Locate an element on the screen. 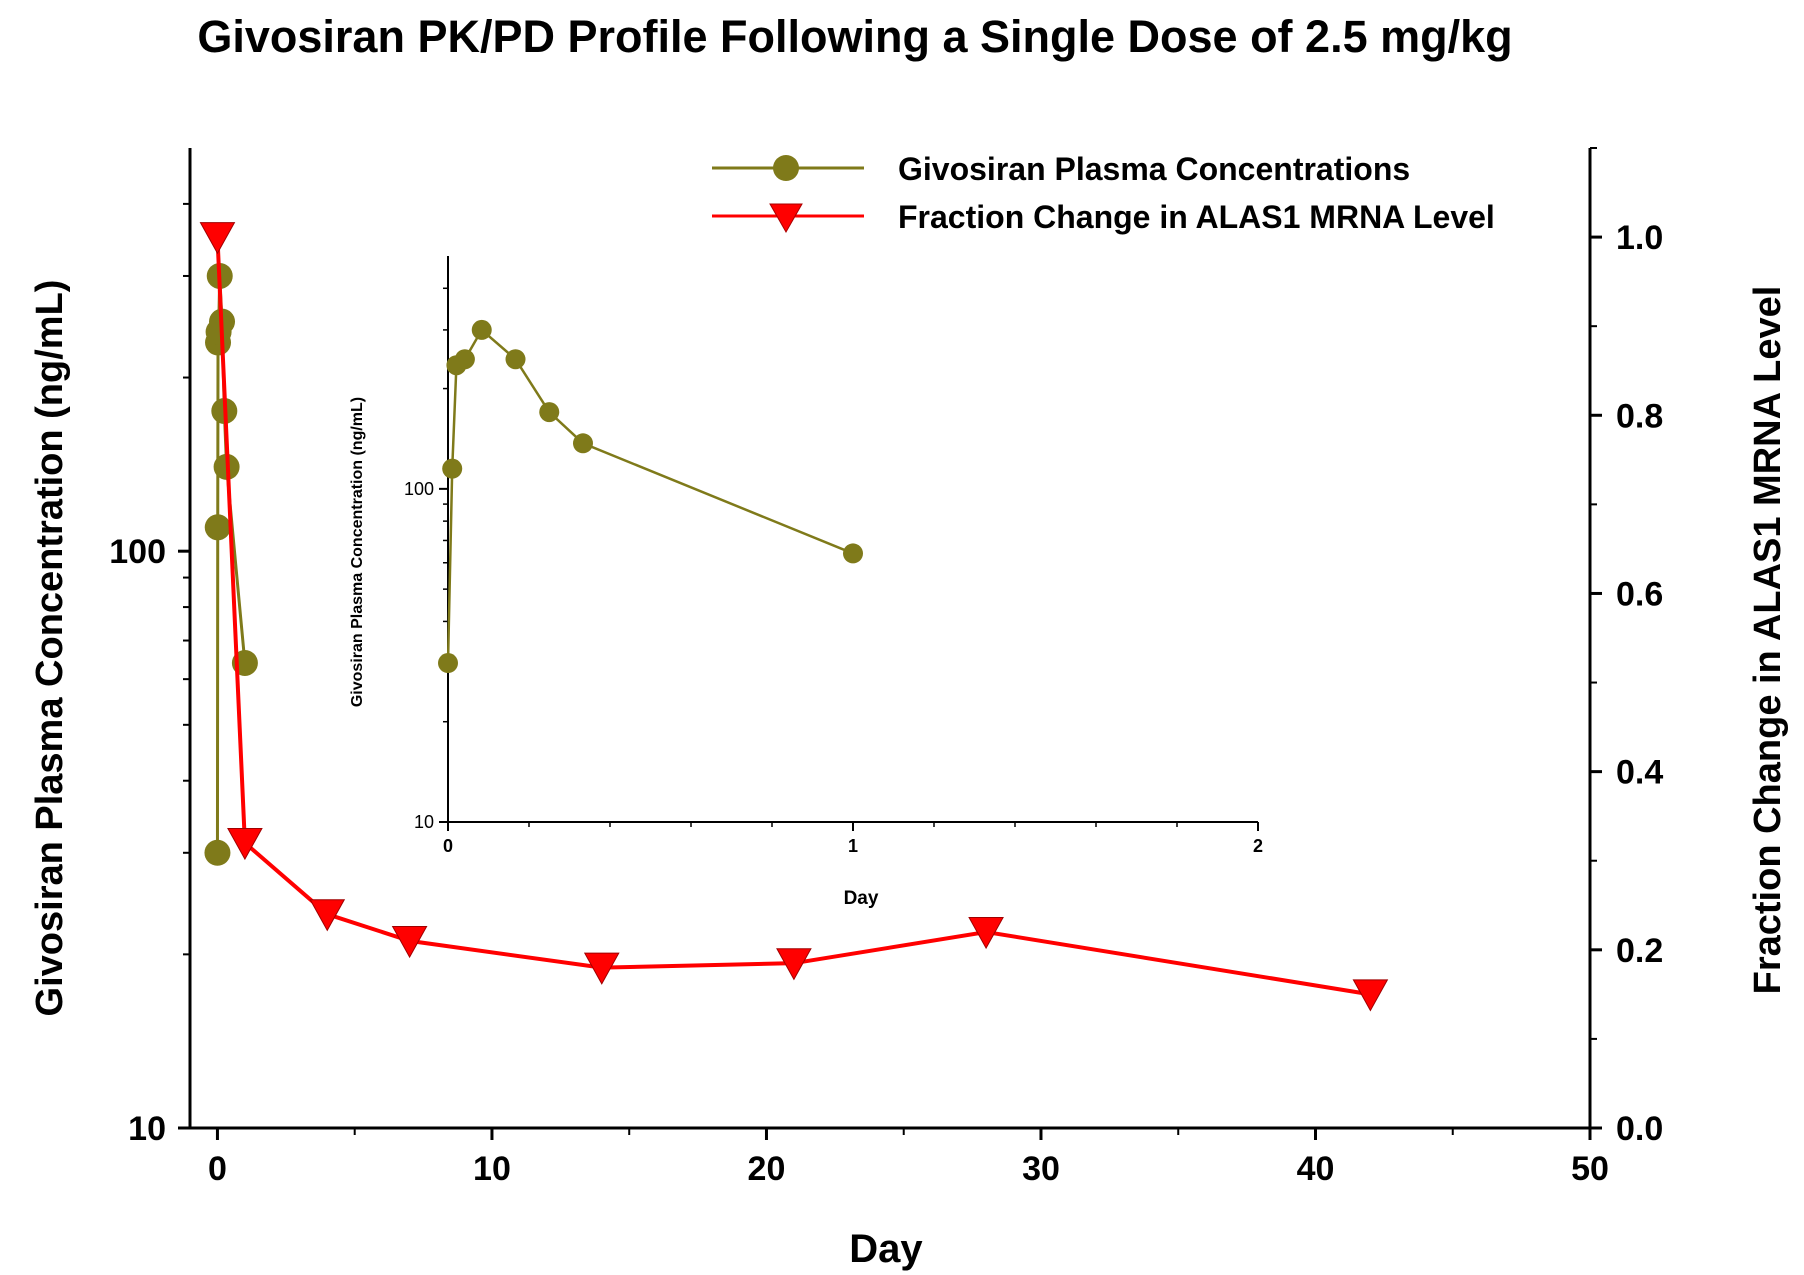  x-tick-label: 40 is located at coordinates (1316, 1169).